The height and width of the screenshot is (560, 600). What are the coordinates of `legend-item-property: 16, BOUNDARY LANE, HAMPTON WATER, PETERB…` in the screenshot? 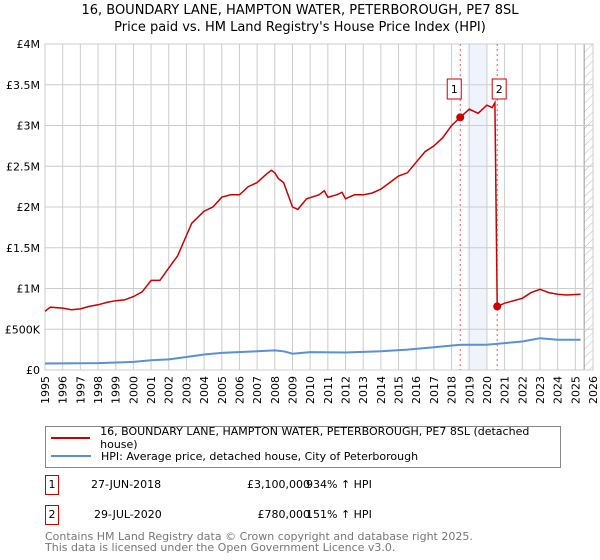 It's located at (305, 438).